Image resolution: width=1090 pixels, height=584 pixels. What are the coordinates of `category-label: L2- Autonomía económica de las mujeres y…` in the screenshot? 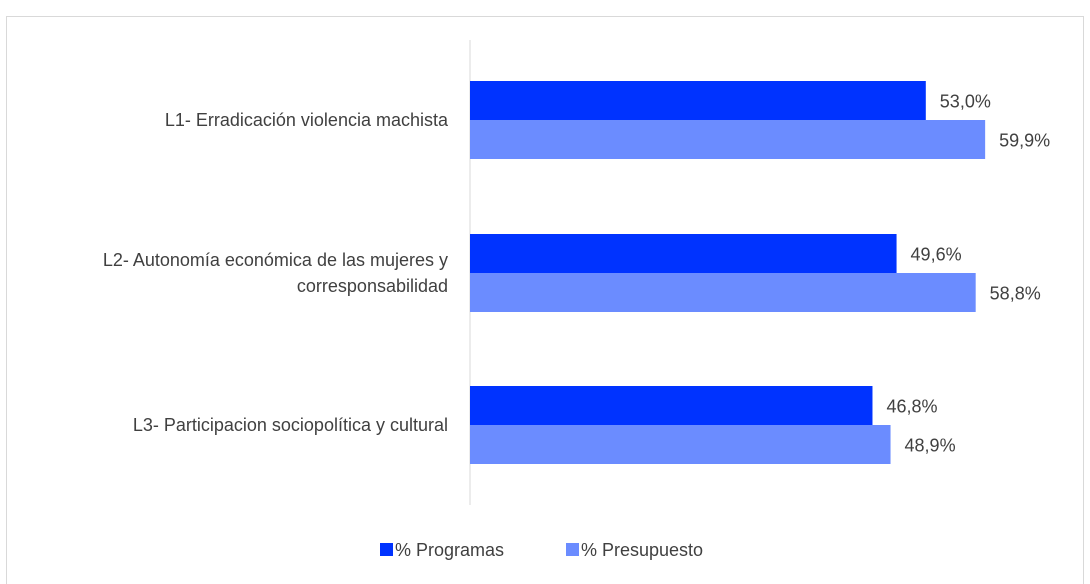 It's located at (275, 273).